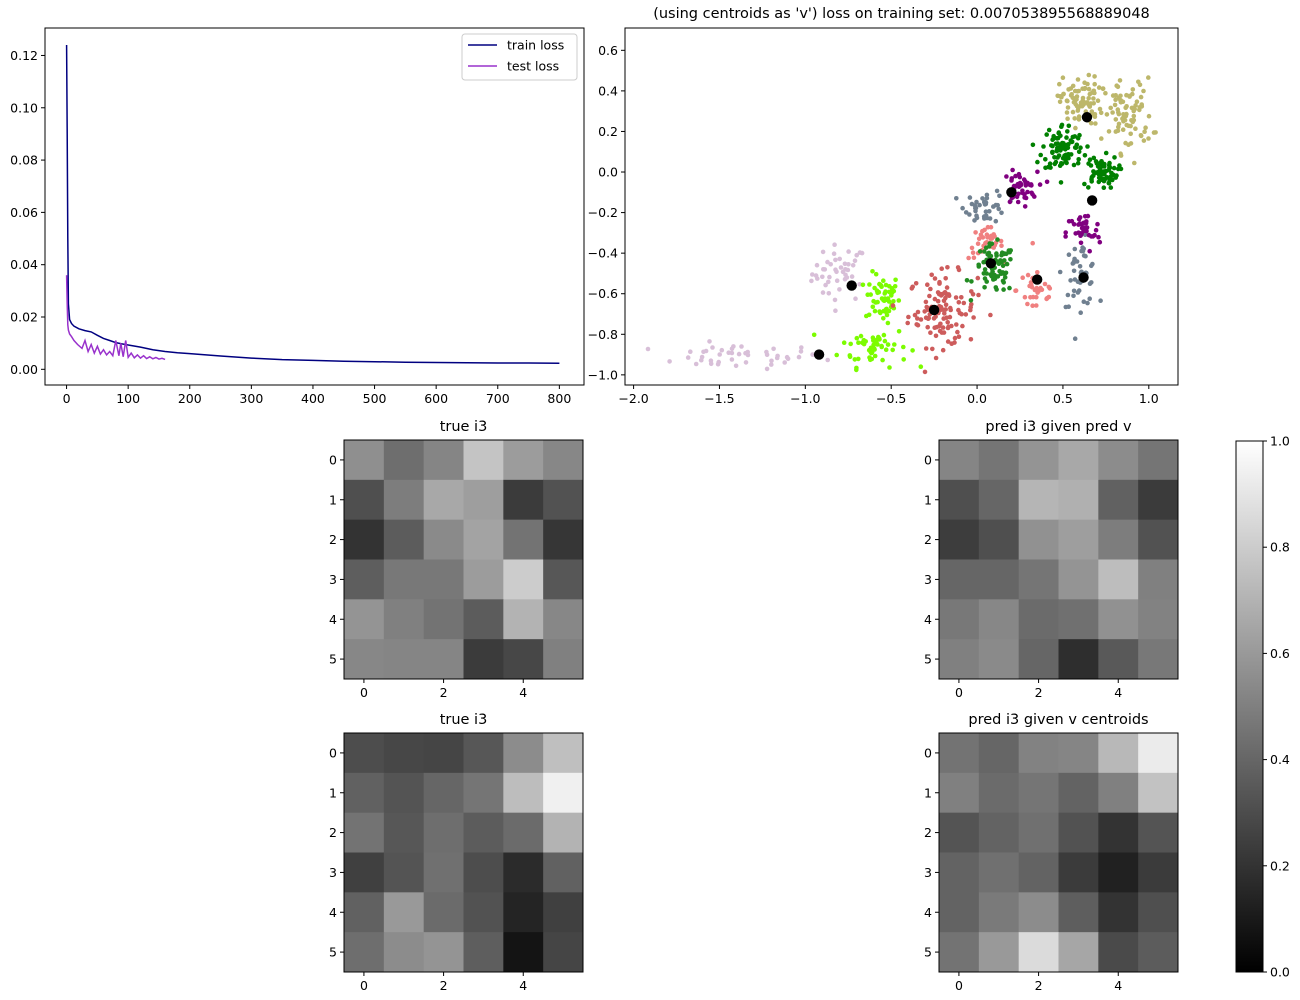  What do you see at coordinates (928, 499) in the screenshot?
I see `y-tick-label: 1` at bounding box center [928, 499].